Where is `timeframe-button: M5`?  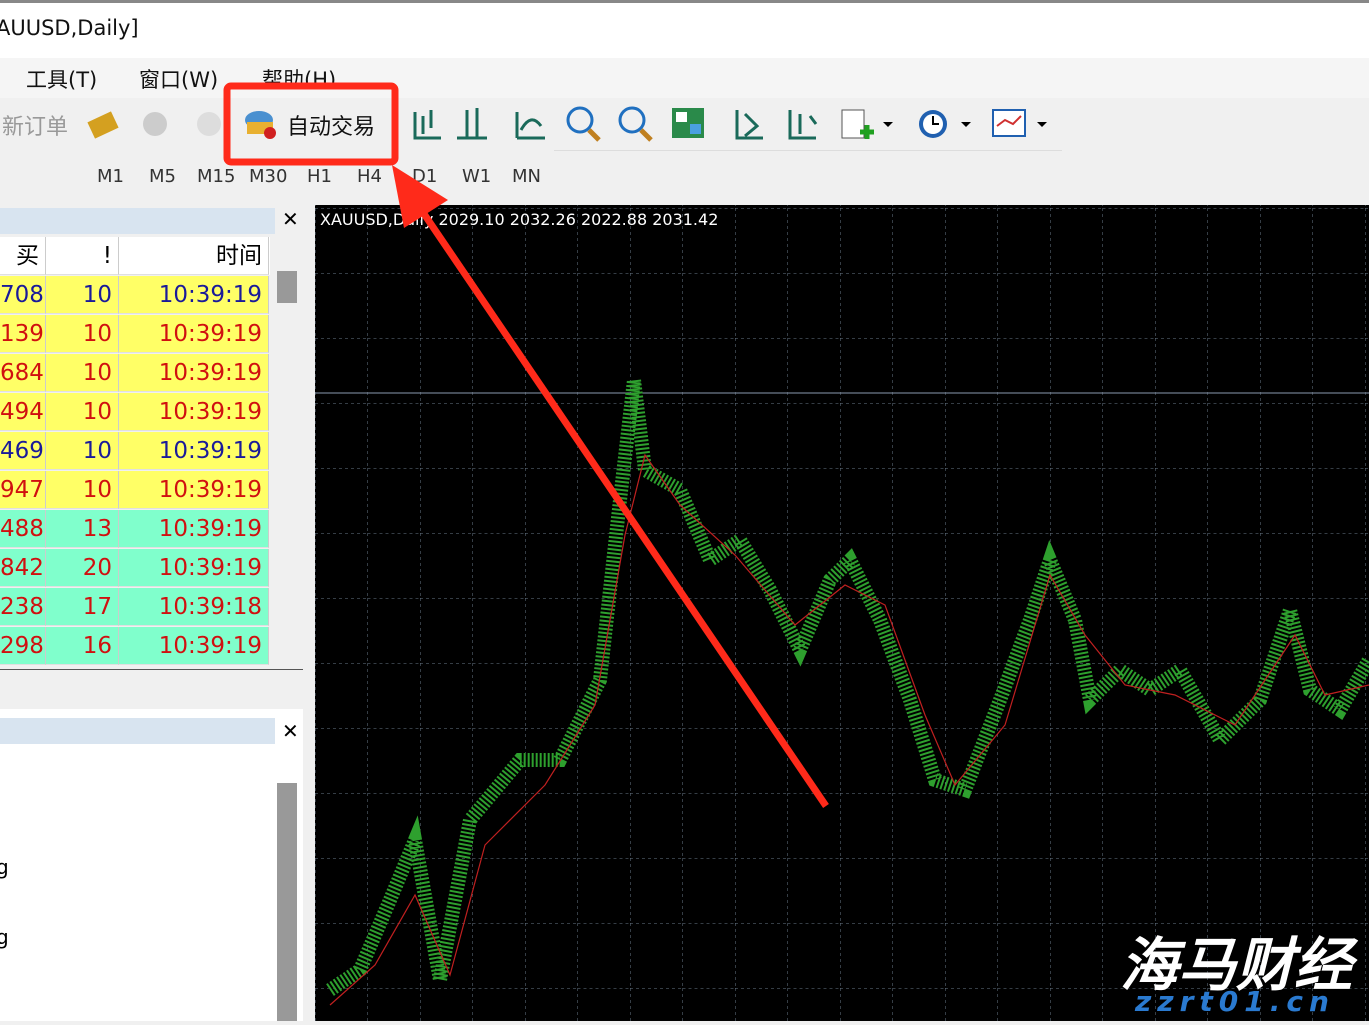
timeframe-button: M5 is located at coordinates (162, 176).